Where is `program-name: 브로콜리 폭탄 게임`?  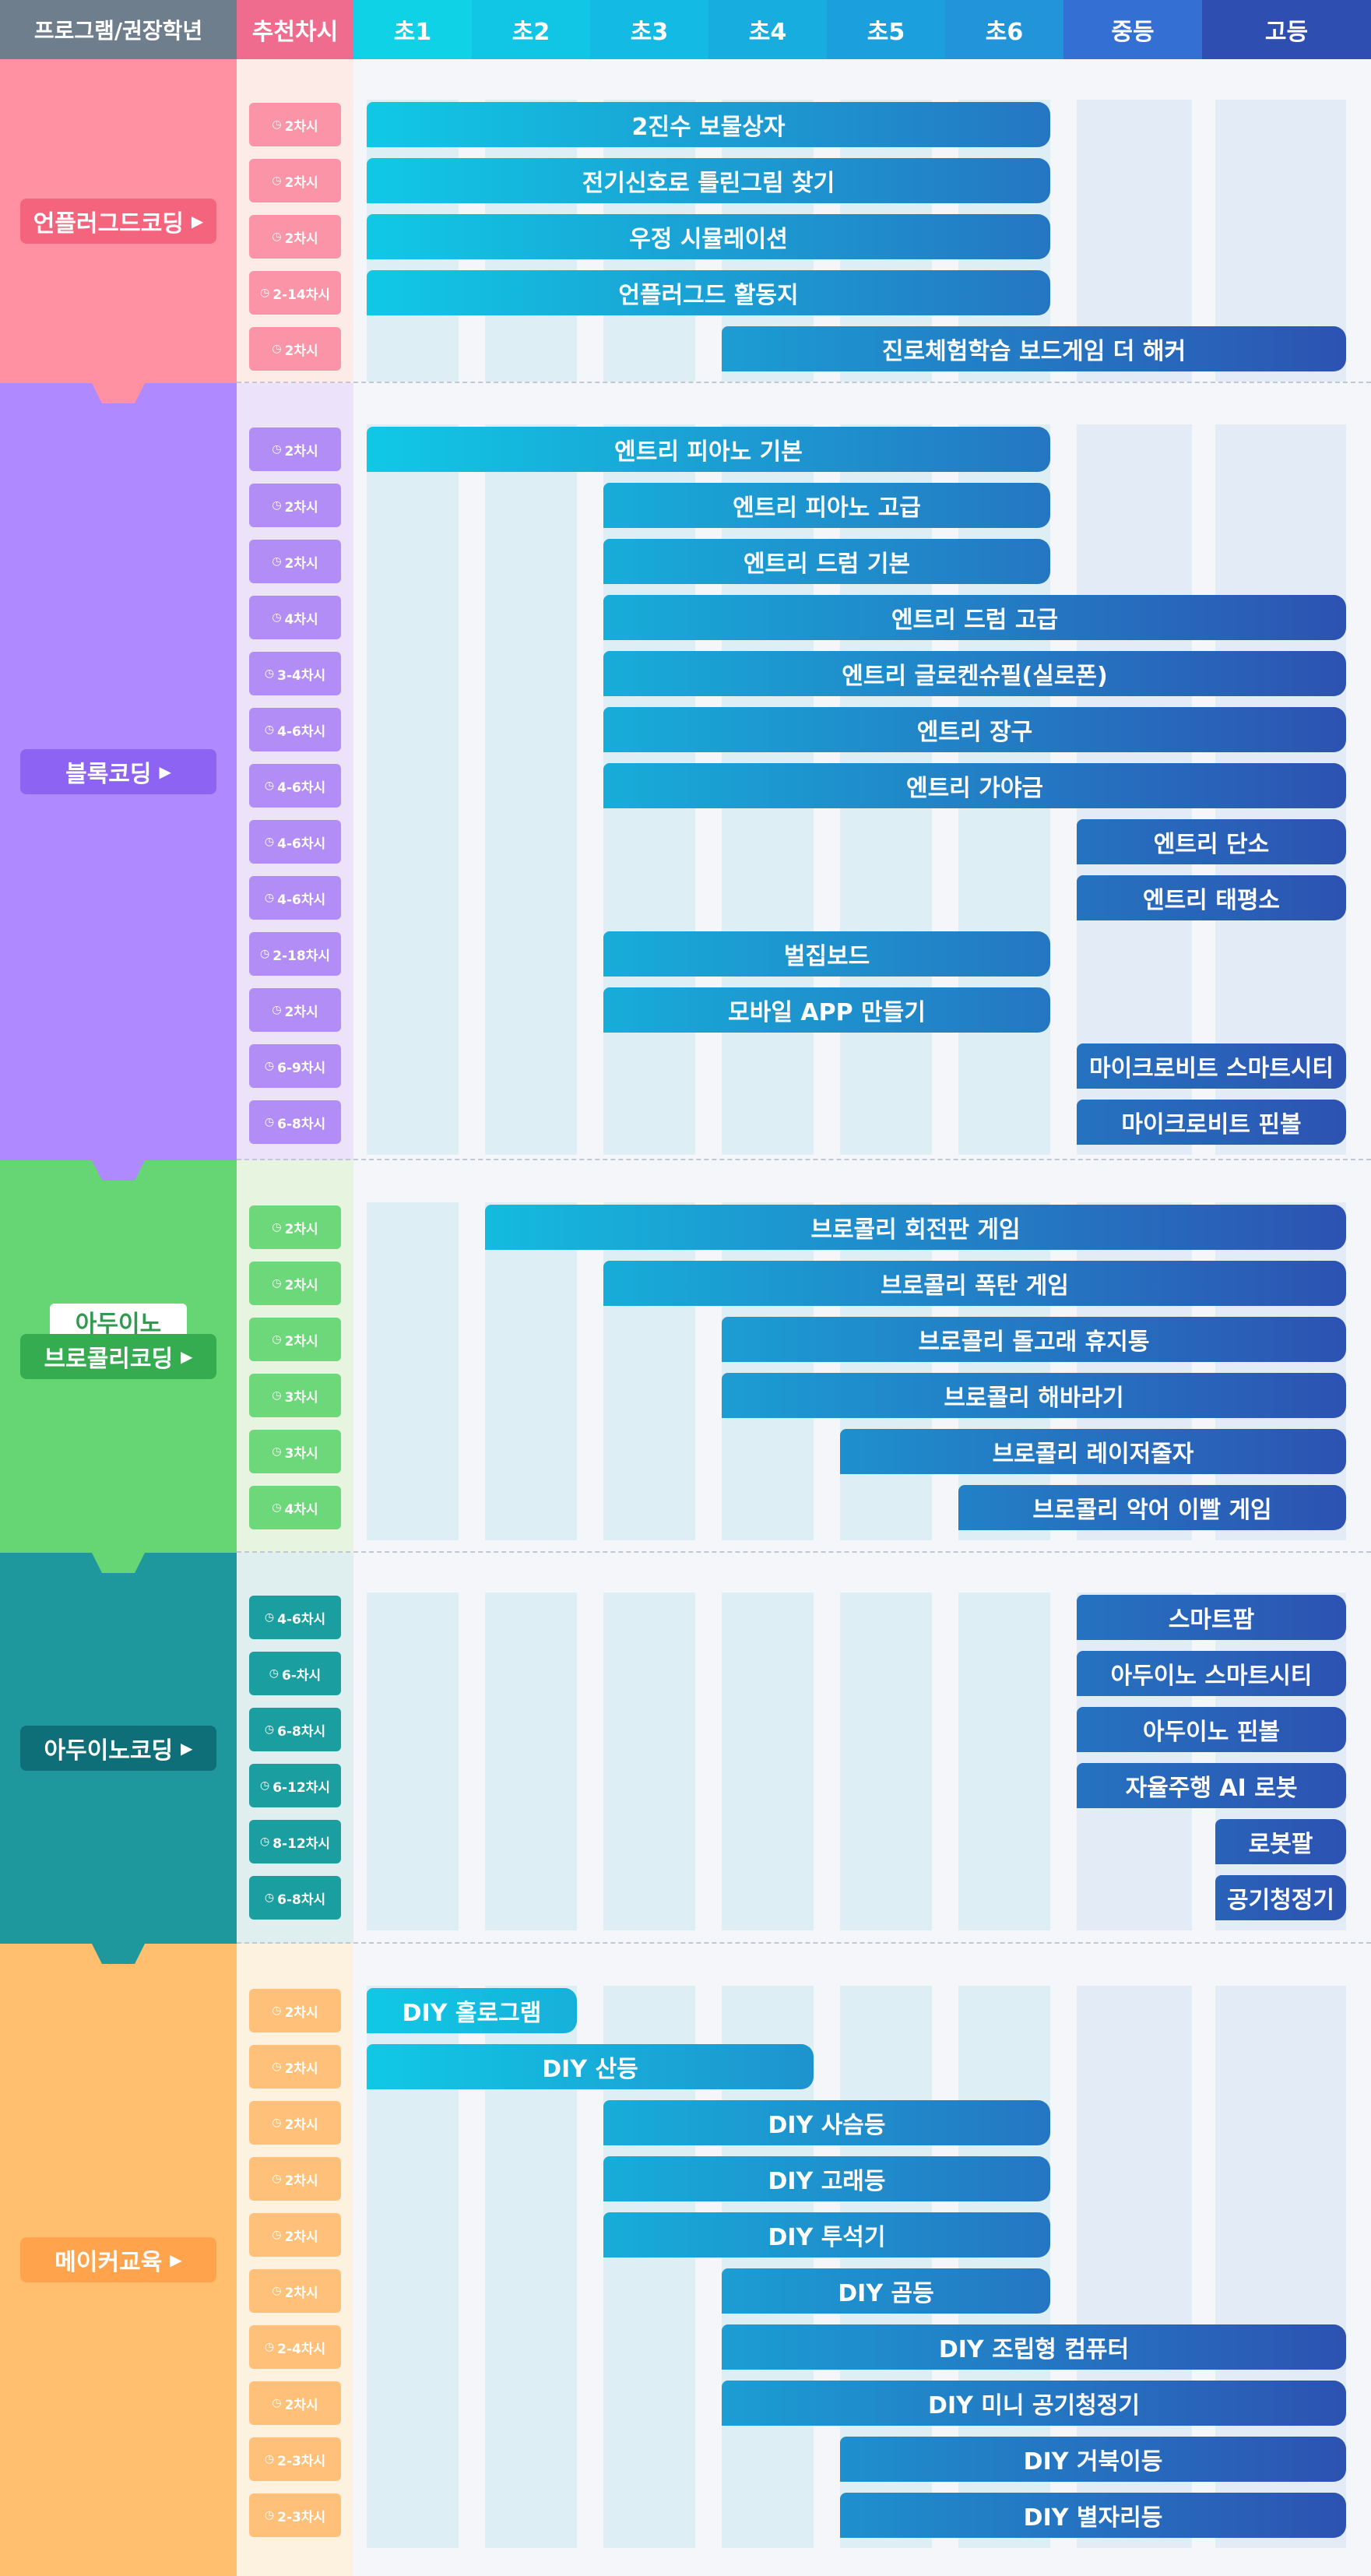
program-name: 브로콜리 폭탄 게임 is located at coordinates (975, 1286).